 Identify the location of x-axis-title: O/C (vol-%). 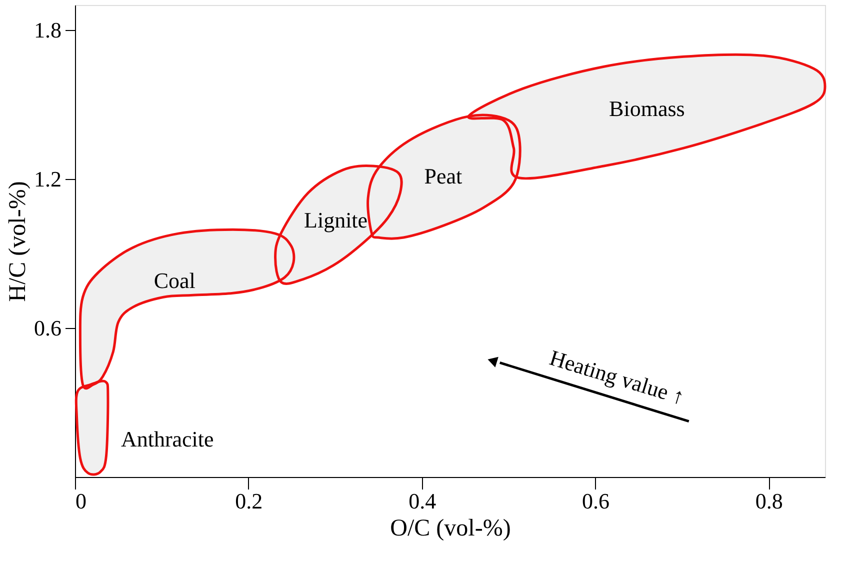
(450, 529).